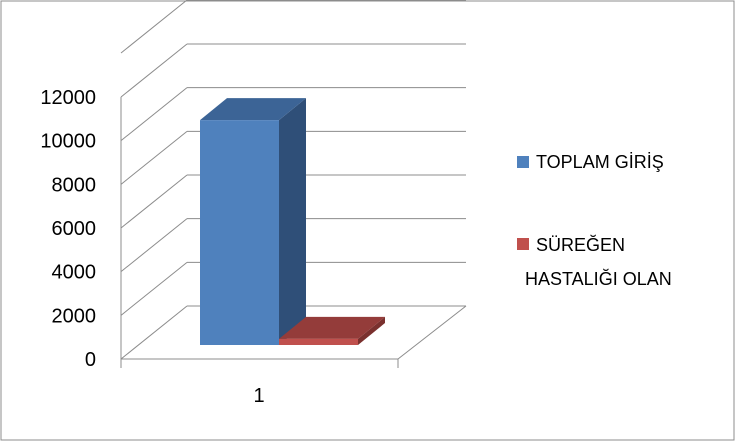  What do you see at coordinates (74, 273) in the screenshot?
I see `y-tick-label: 4000` at bounding box center [74, 273].